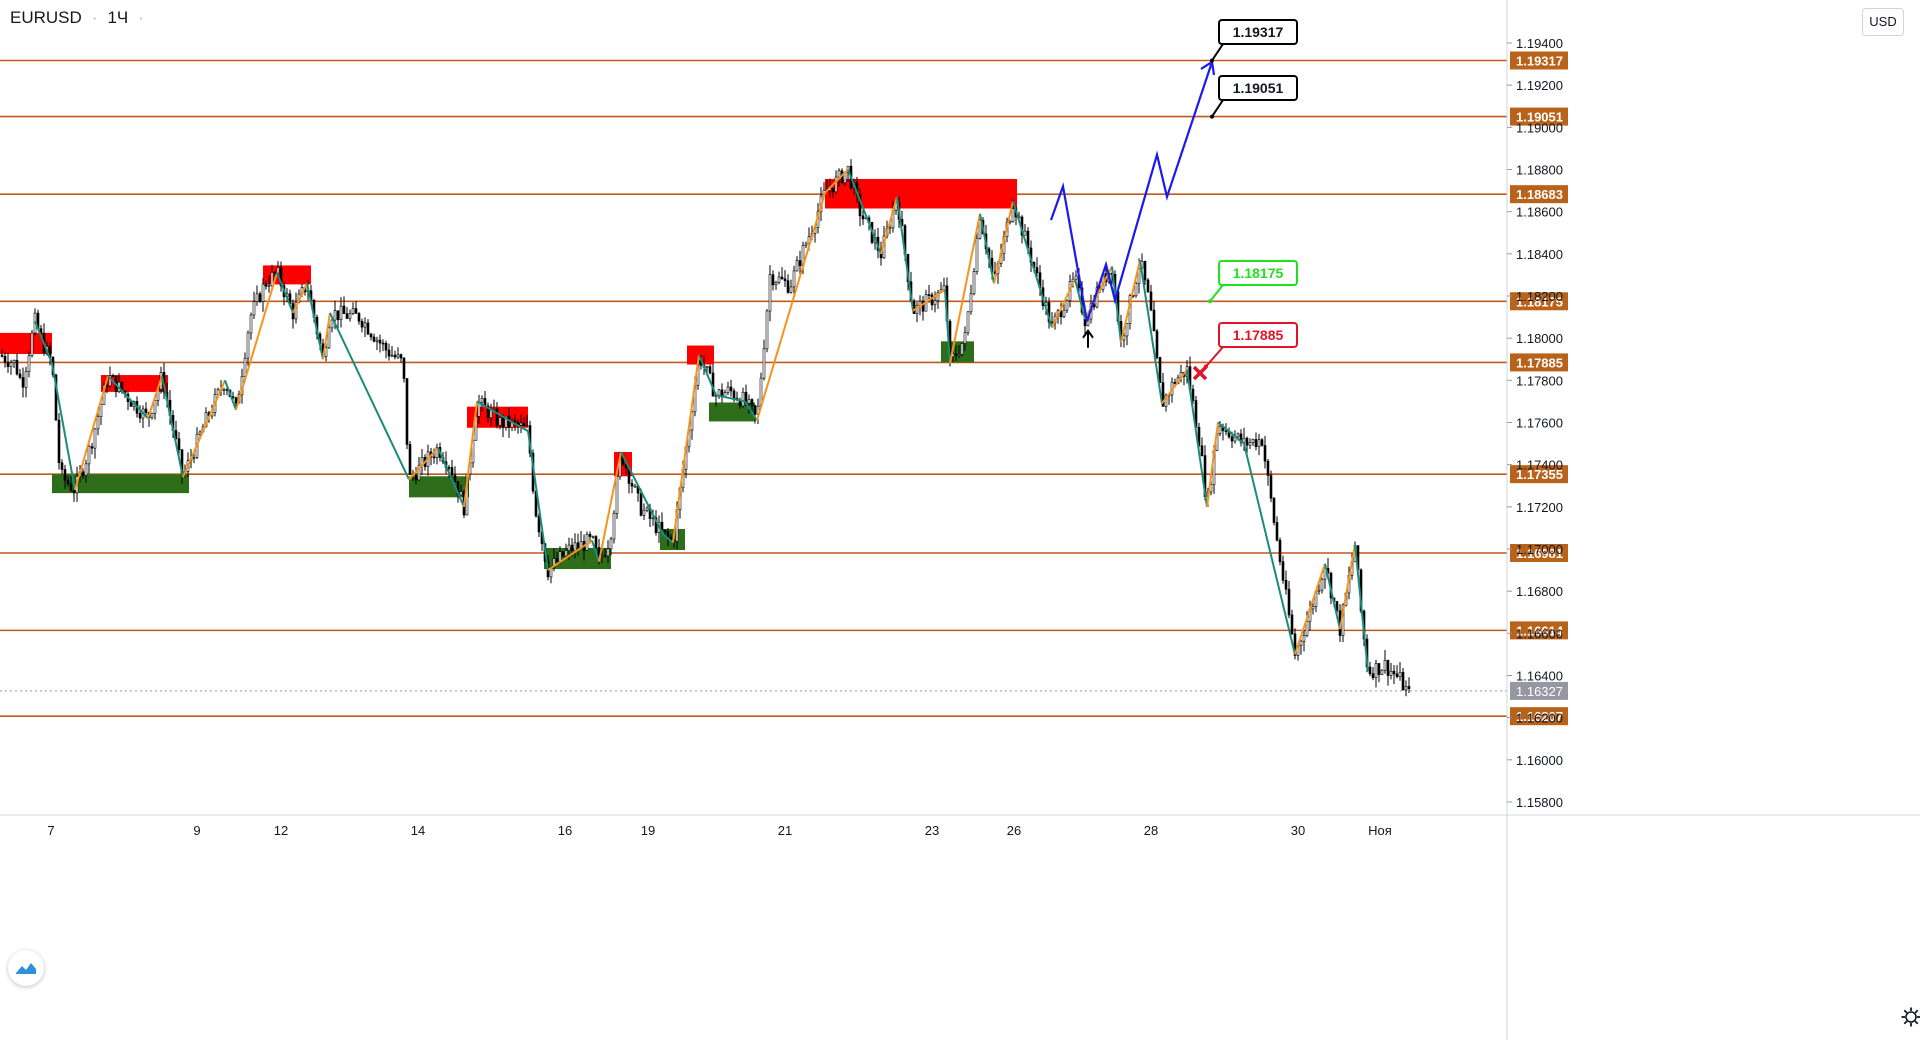 The height and width of the screenshot is (1045, 1920). I want to click on level-price-label: 1.18683, so click(1539, 194).